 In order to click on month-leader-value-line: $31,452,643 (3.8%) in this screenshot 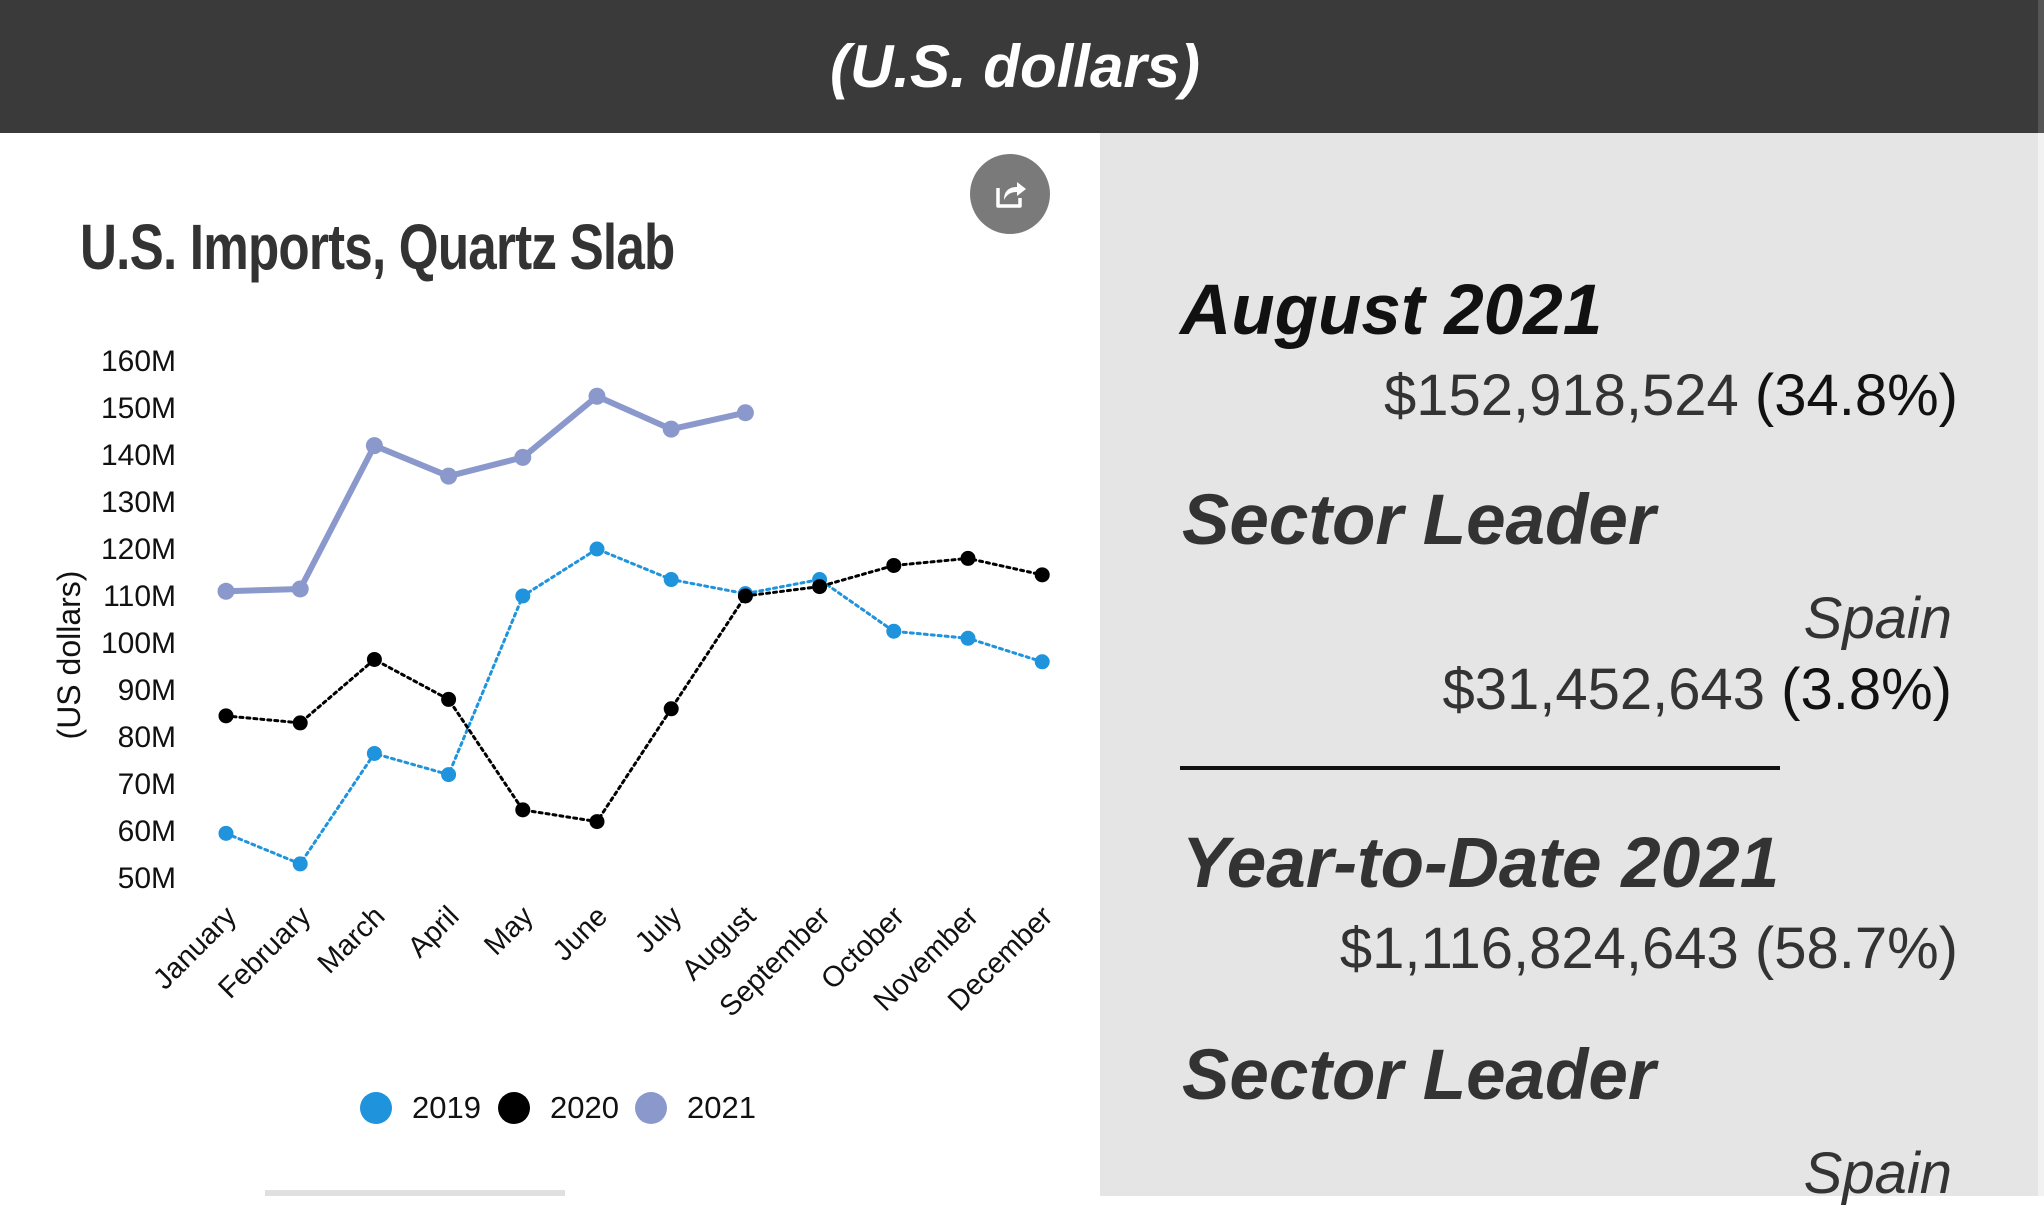, I will do `click(1698, 689)`.